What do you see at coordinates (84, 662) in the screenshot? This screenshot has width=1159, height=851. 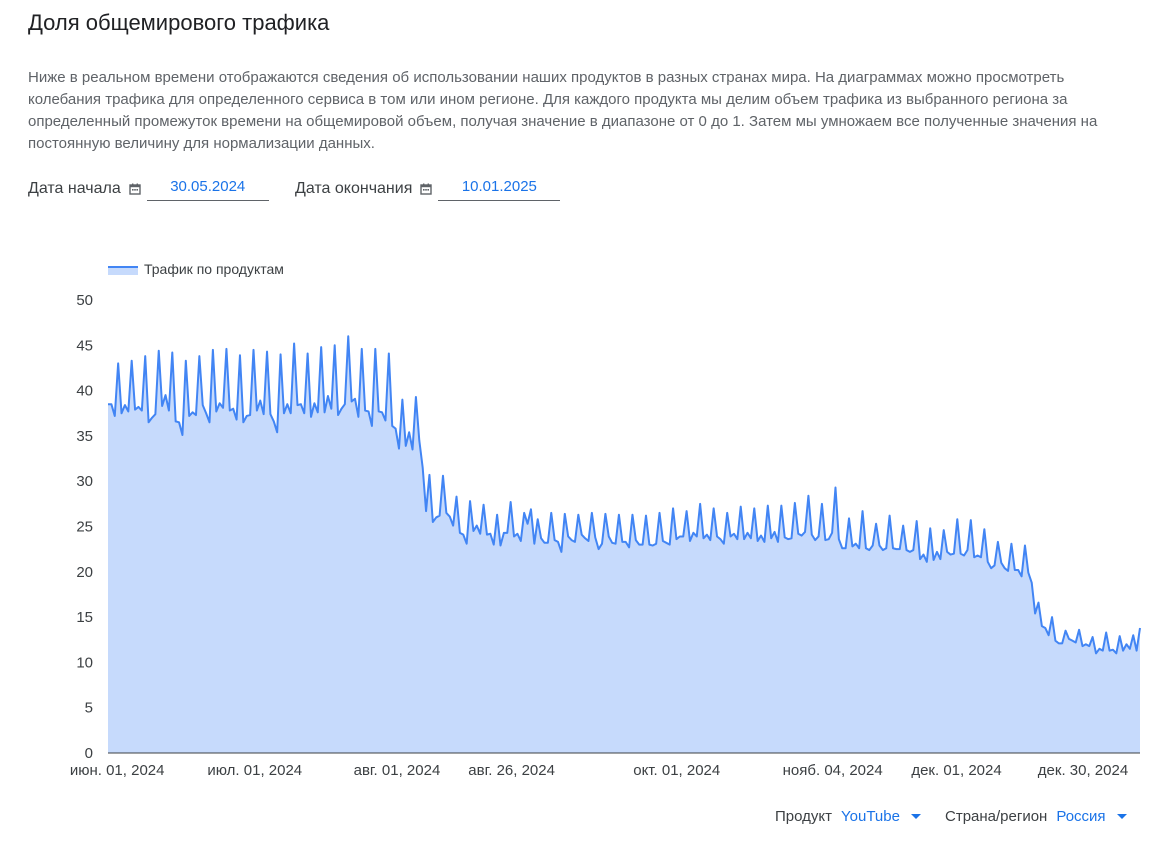 I see `y-tick-label: 10` at bounding box center [84, 662].